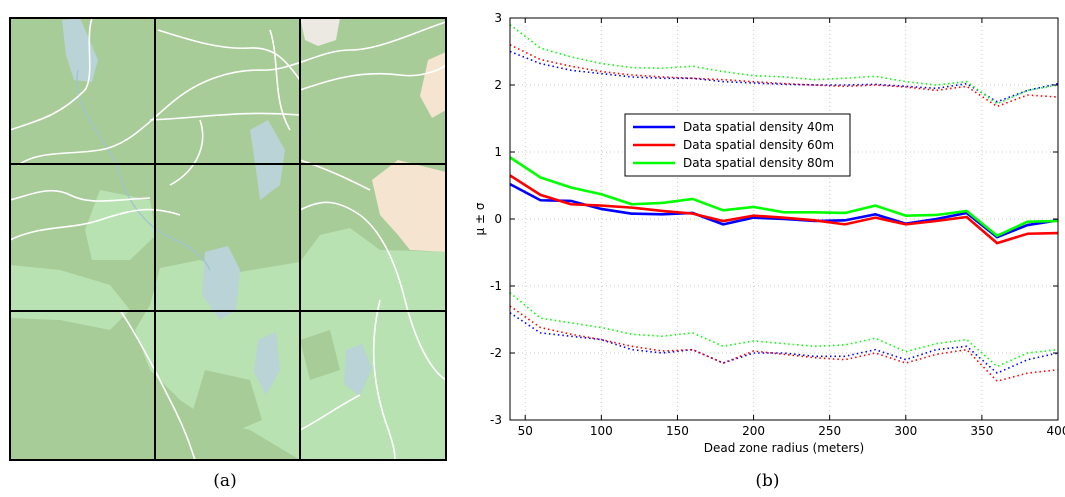 The height and width of the screenshot is (497, 1065). I want to click on legend-label-2: Data spatial density 60m, so click(758, 145).